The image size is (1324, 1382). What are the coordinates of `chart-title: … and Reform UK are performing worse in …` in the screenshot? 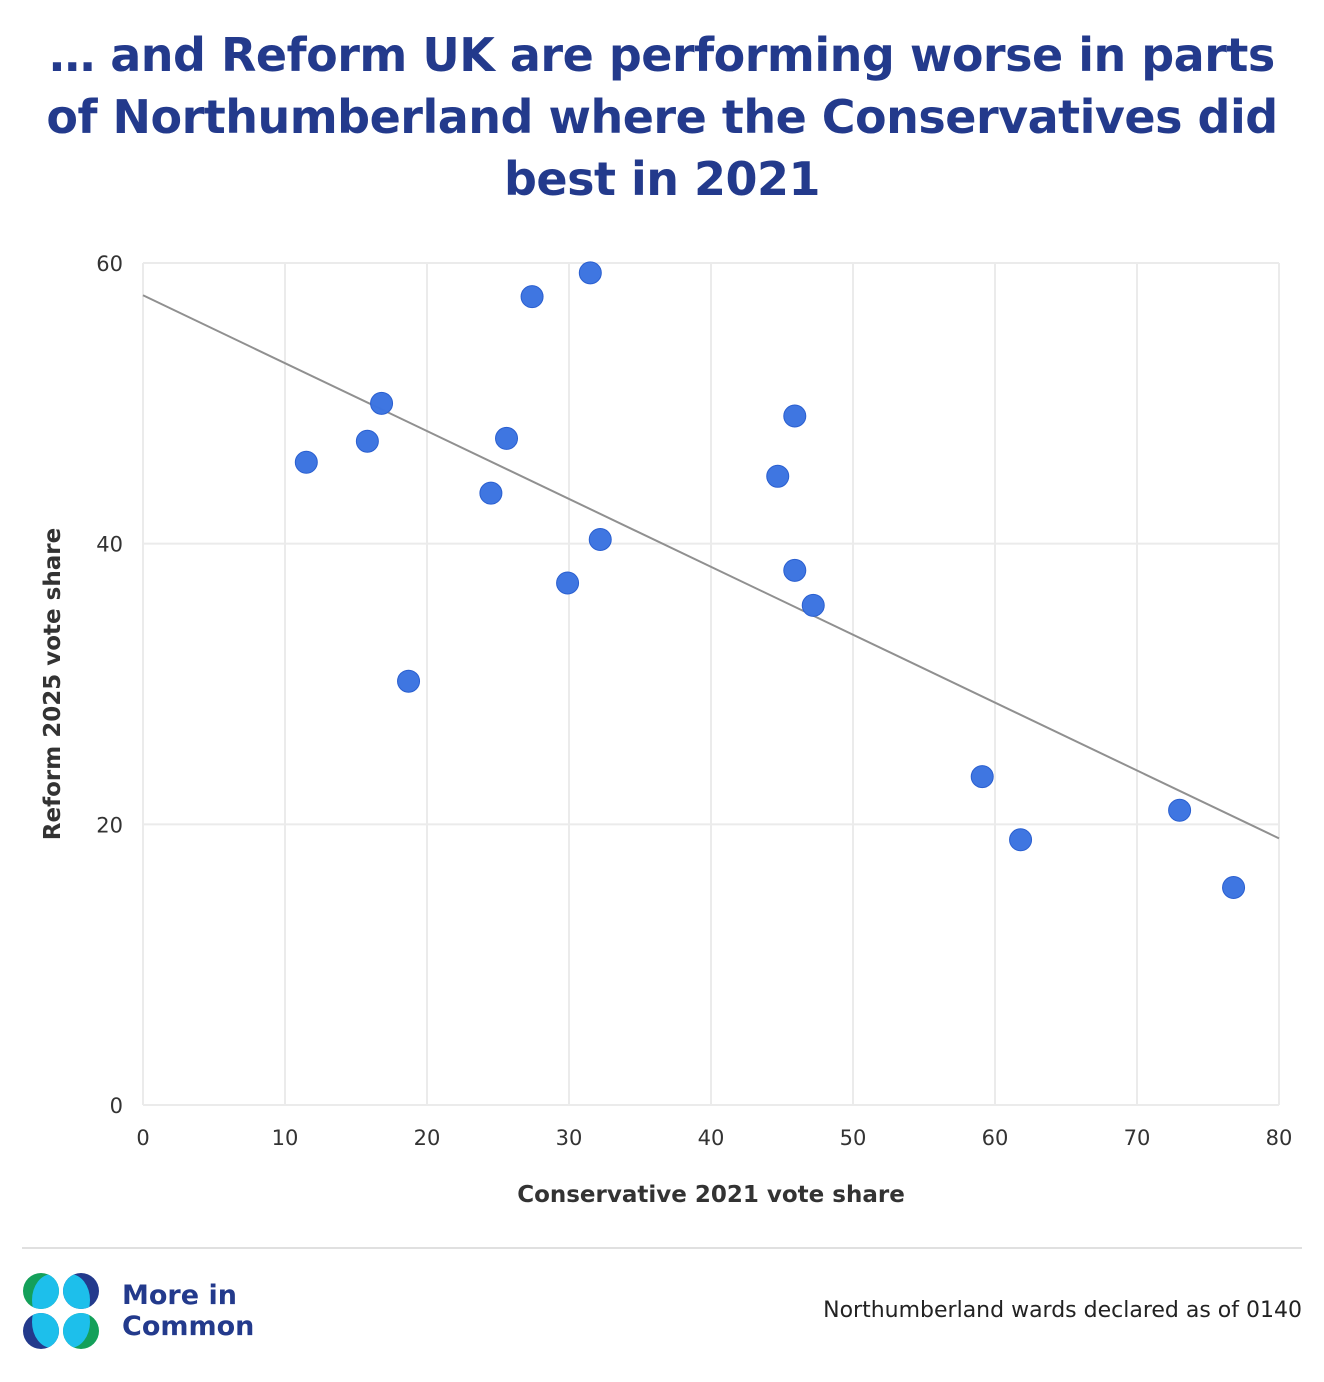 It's located at (662, 117).